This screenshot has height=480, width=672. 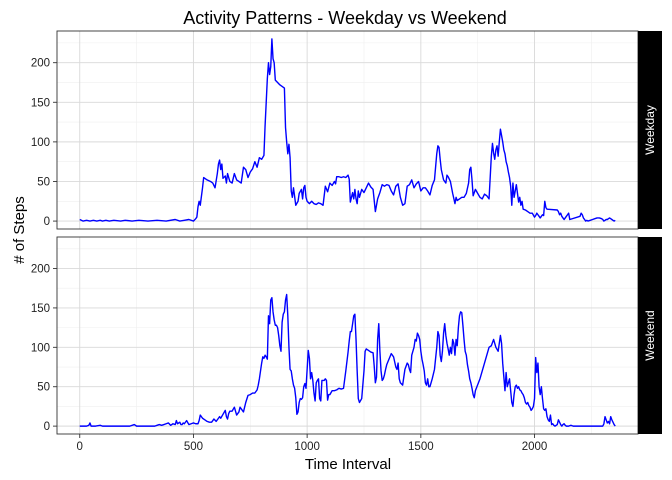 What do you see at coordinates (348, 464) in the screenshot?
I see `x-axis-title: Time Interval` at bounding box center [348, 464].